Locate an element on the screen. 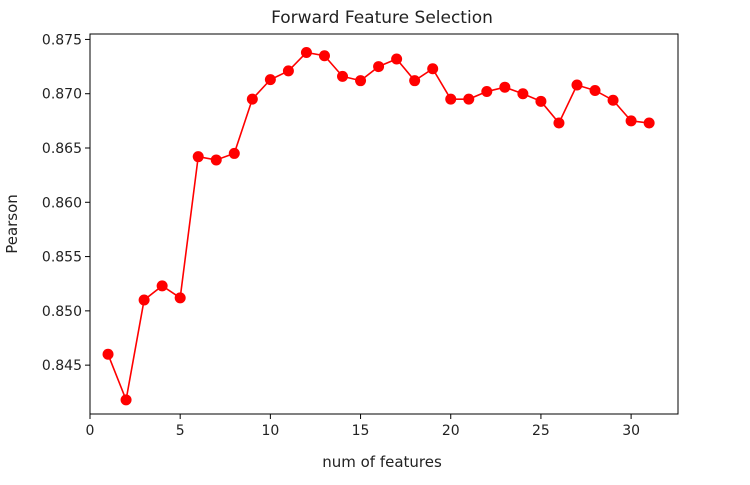 This screenshot has width=750, height=485. y-tick-label: 0.850 is located at coordinates (62, 312).